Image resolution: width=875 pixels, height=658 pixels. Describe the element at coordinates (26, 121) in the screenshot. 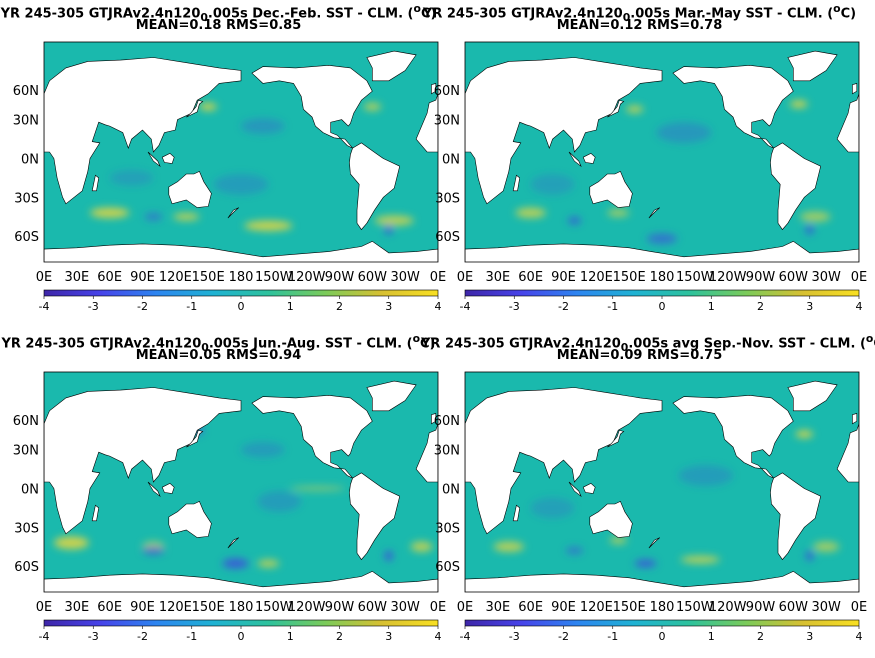

I see `y-tick-label: 30N` at that location.